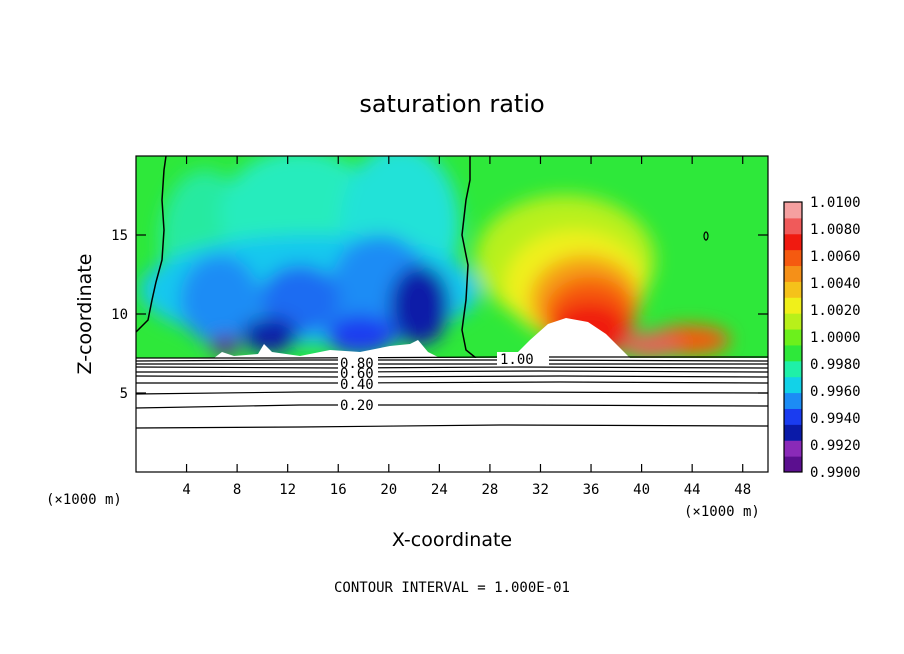 This screenshot has width=904, height=654. What do you see at coordinates (443, 383) in the screenshot?
I see `contour-labels: 1.00 0.80 0.60 0.40 0.20` at bounding box center [443, 383].